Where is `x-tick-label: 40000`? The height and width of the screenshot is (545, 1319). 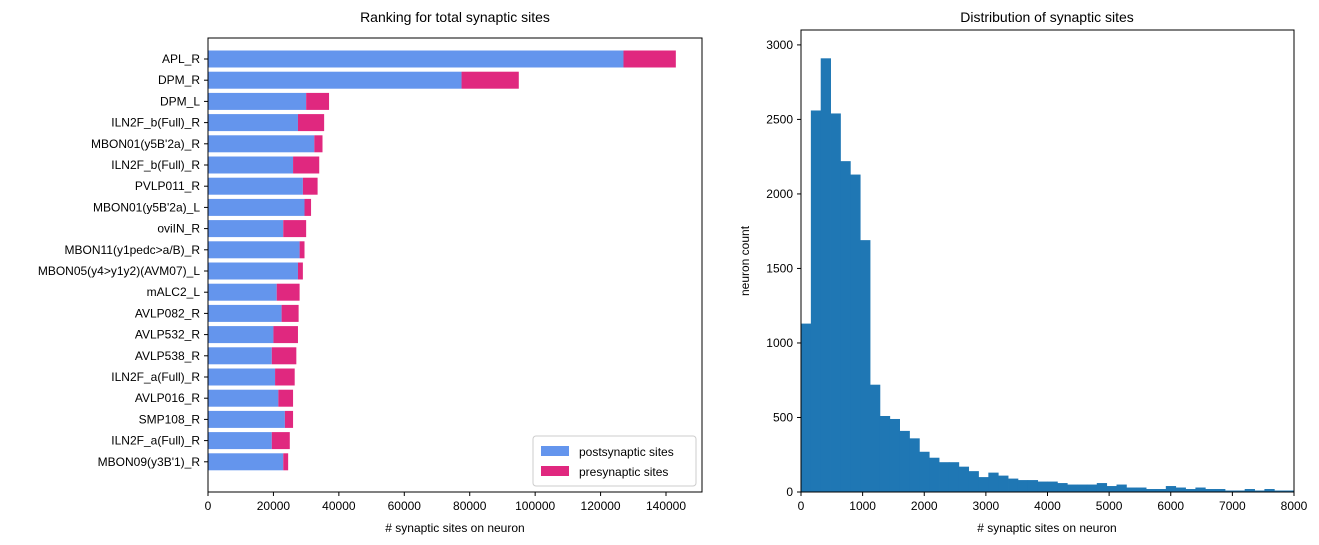 x-tick-label: 40000 is located at coordinates (339, 506).